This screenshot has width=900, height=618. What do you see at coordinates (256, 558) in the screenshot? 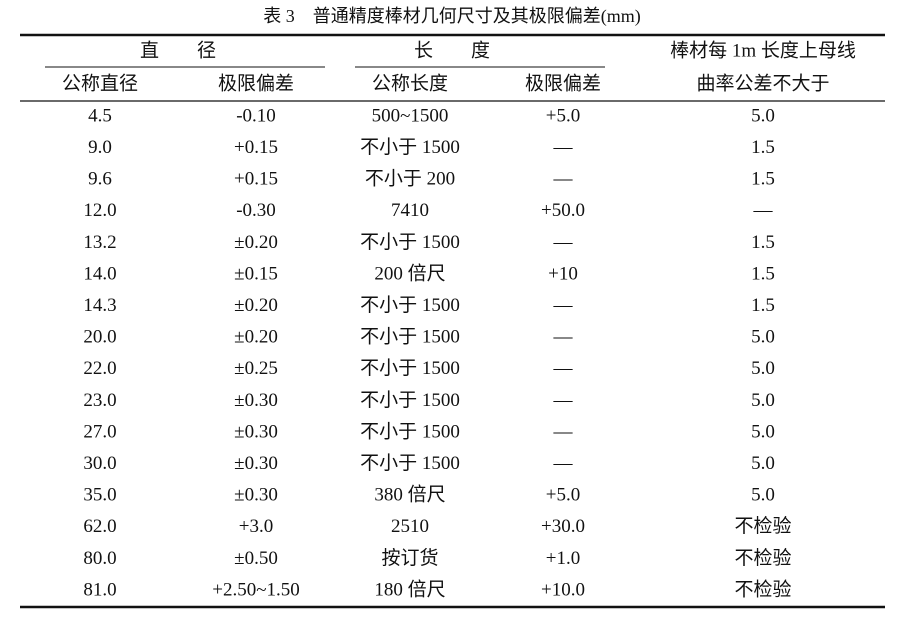
I see `table-cell: ±0.50` at bounding box center [256, 558].